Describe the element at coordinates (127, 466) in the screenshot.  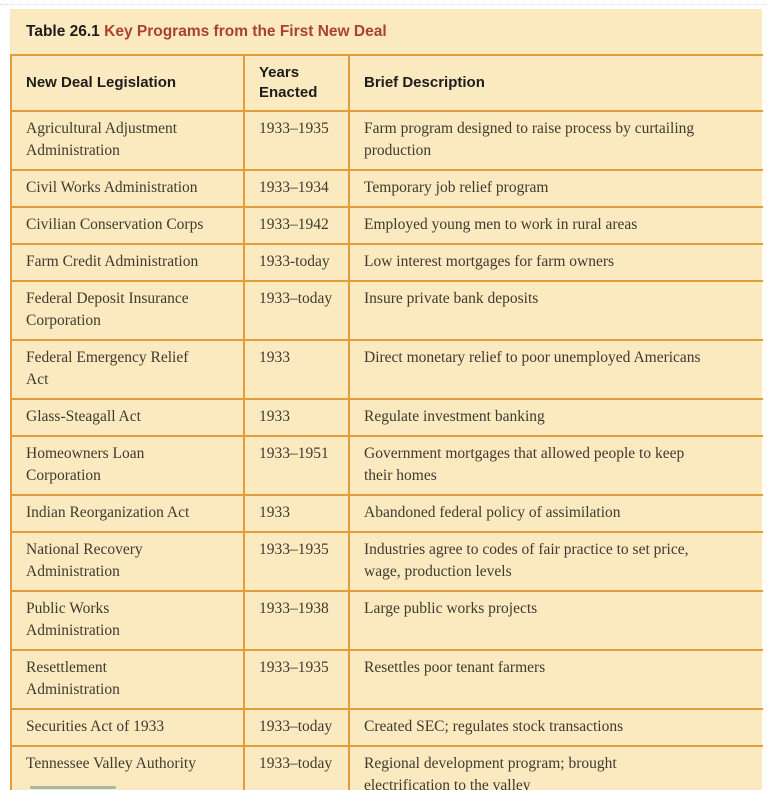
I see `legislation-cell: Homeowners Loan Corporation` at that location.